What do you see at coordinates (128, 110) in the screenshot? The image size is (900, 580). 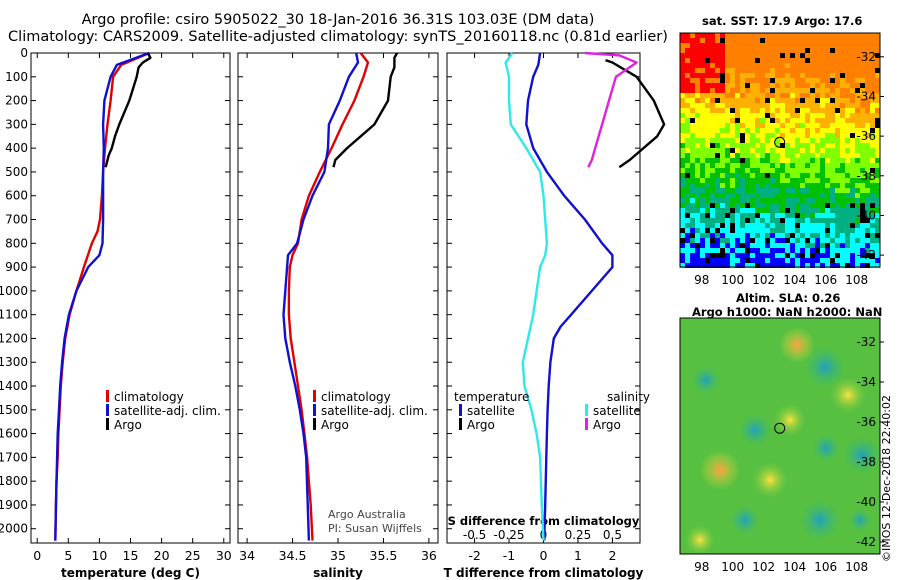 I see `series-line` at bounding box center [128, 110].